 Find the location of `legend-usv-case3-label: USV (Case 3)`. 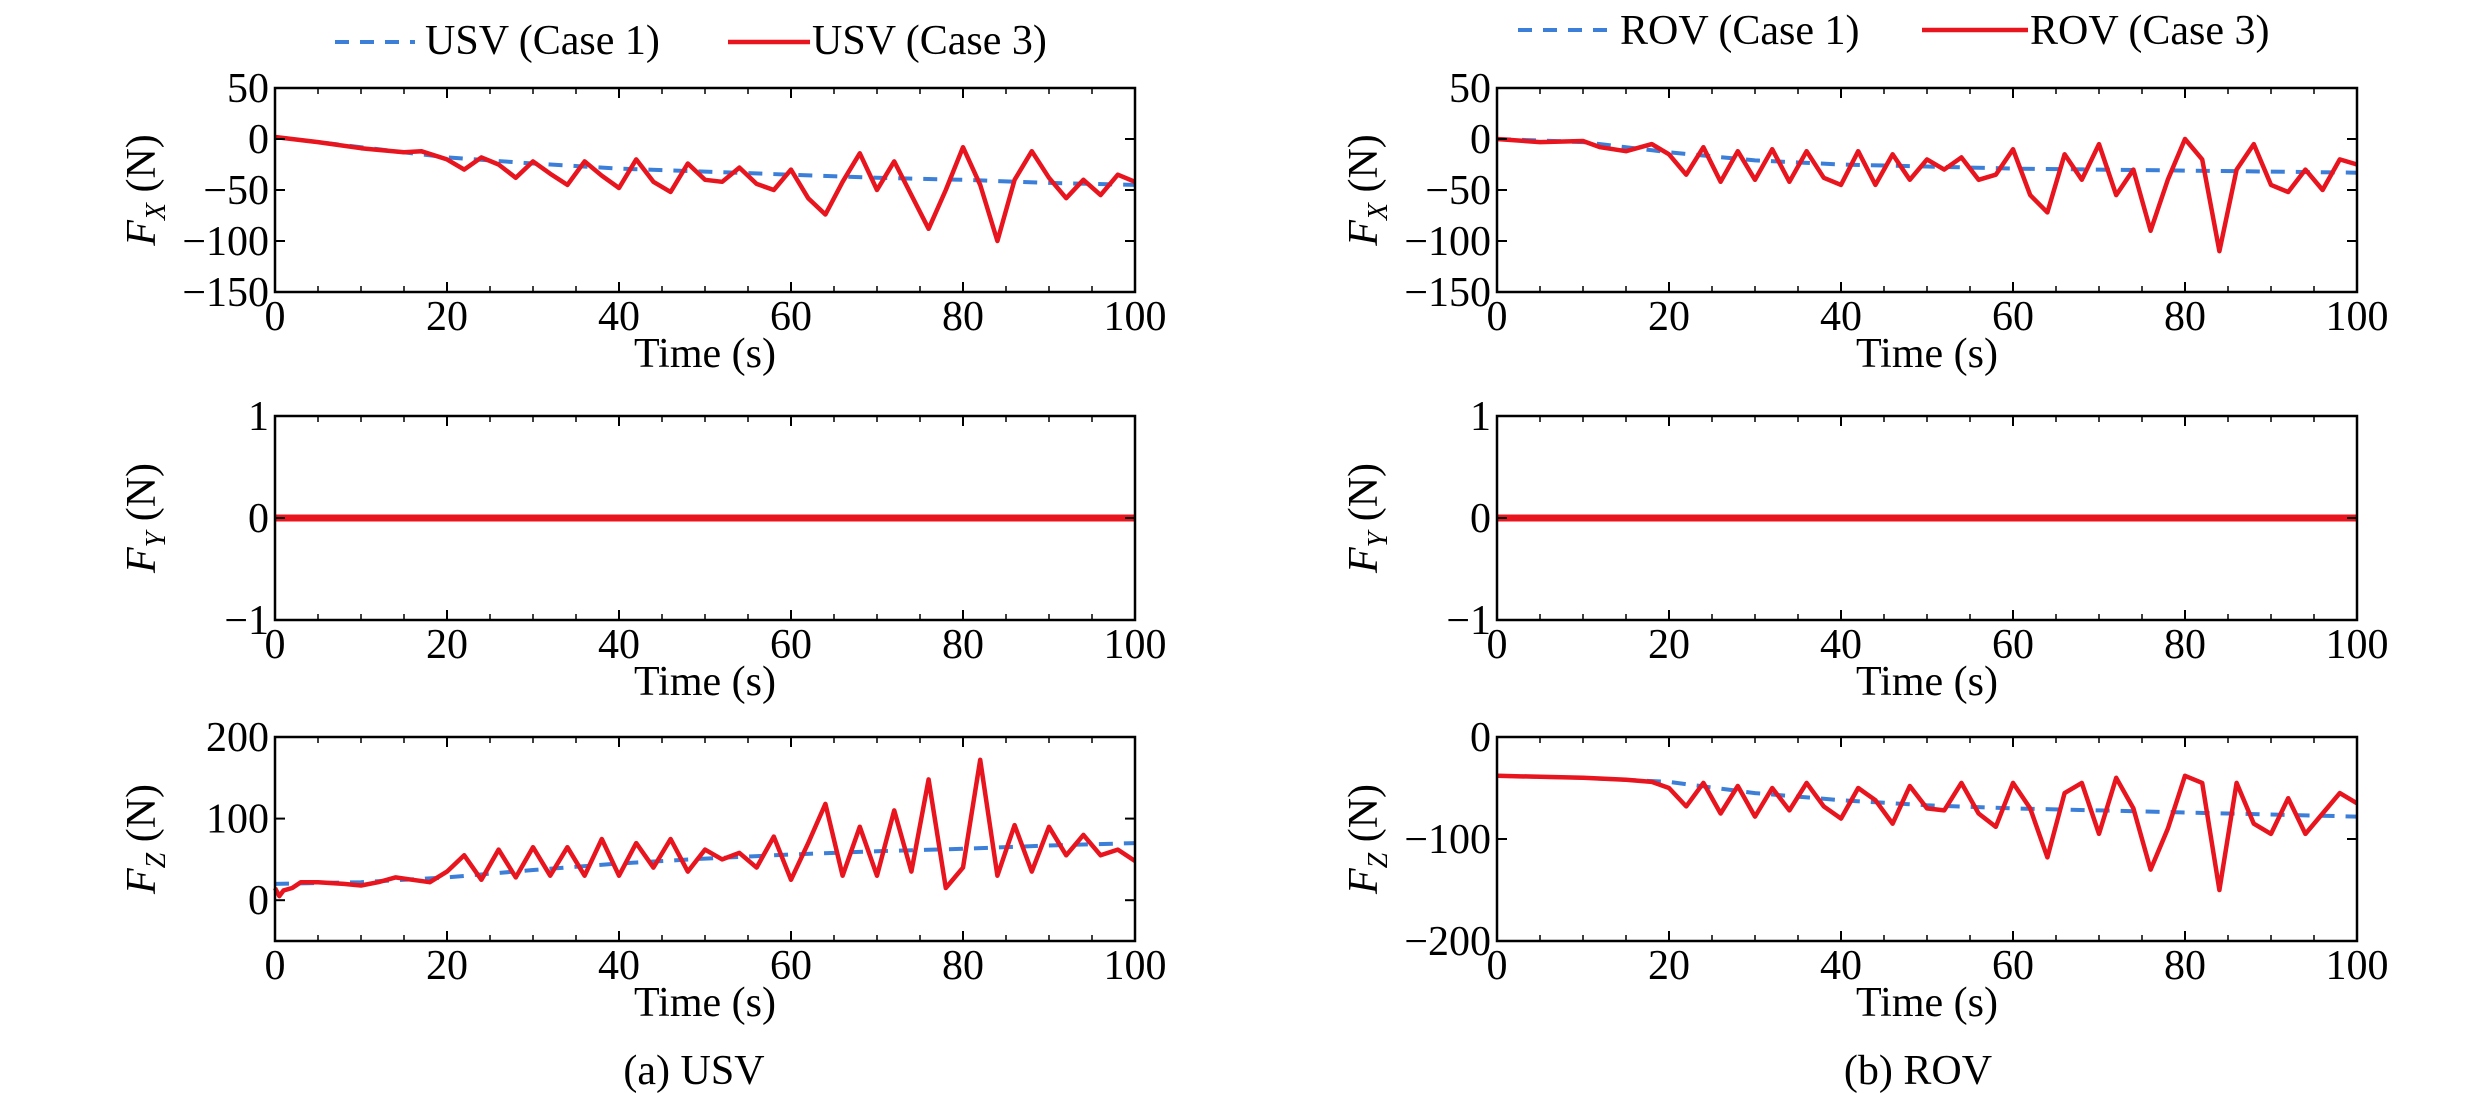

legend-usv-case3-label: USV (Case 3) is located at coordinates (929, 41).